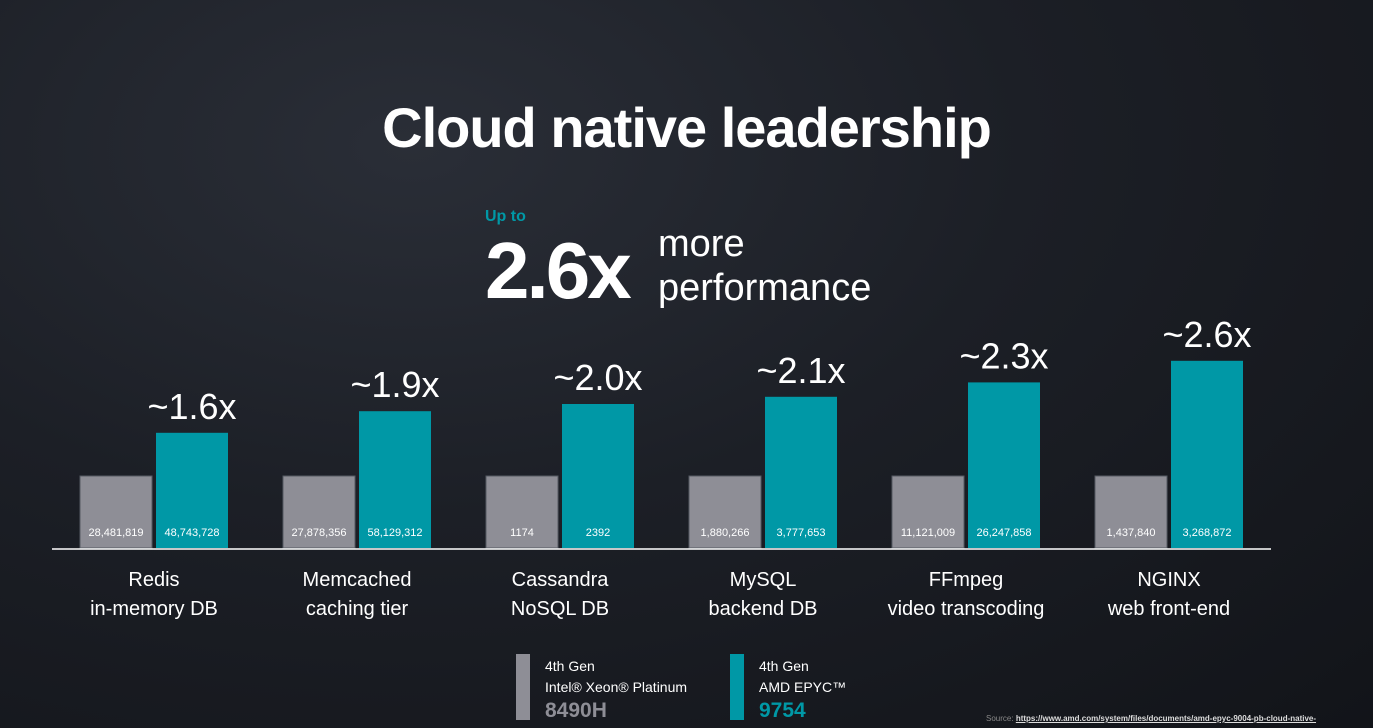 This screenshot has height=728, width=1373. What do you see at coordinates (966, 609) in the screenshot?
I see `category-label-line: video transcoding` at bounding box center [966, 609].